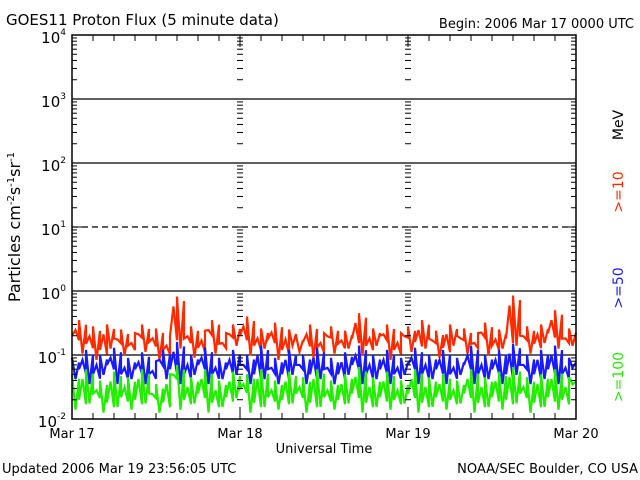 The image size is (640, 480). What do you see at coordinates (619, 191) in the screenshot?
I see `legend-ge10: >=10` at bounding box center [619, 191].